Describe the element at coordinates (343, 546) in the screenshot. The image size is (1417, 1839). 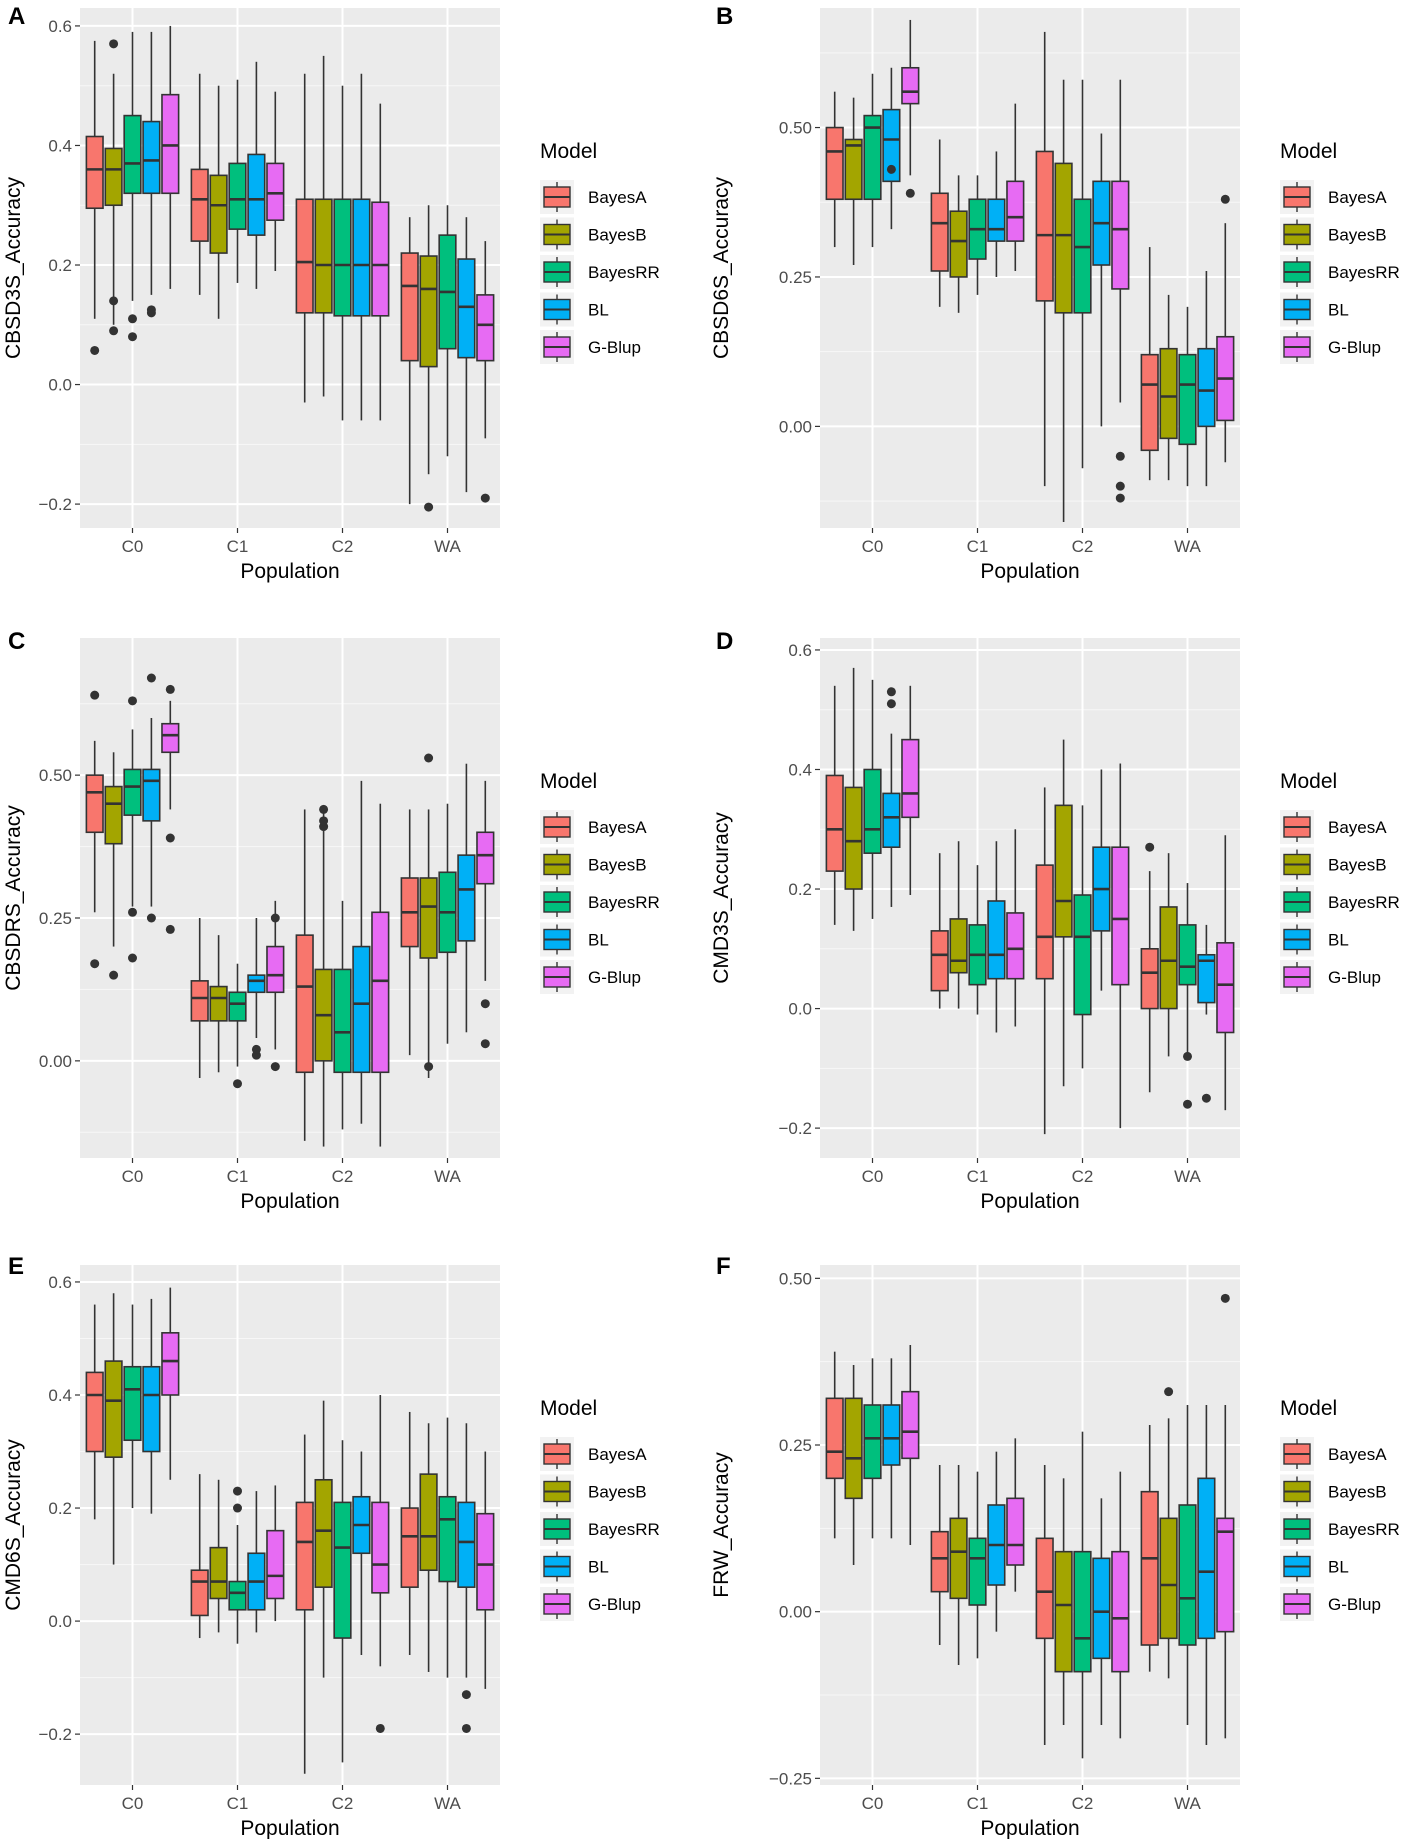
I see `x-tick-label: C2` at that location.